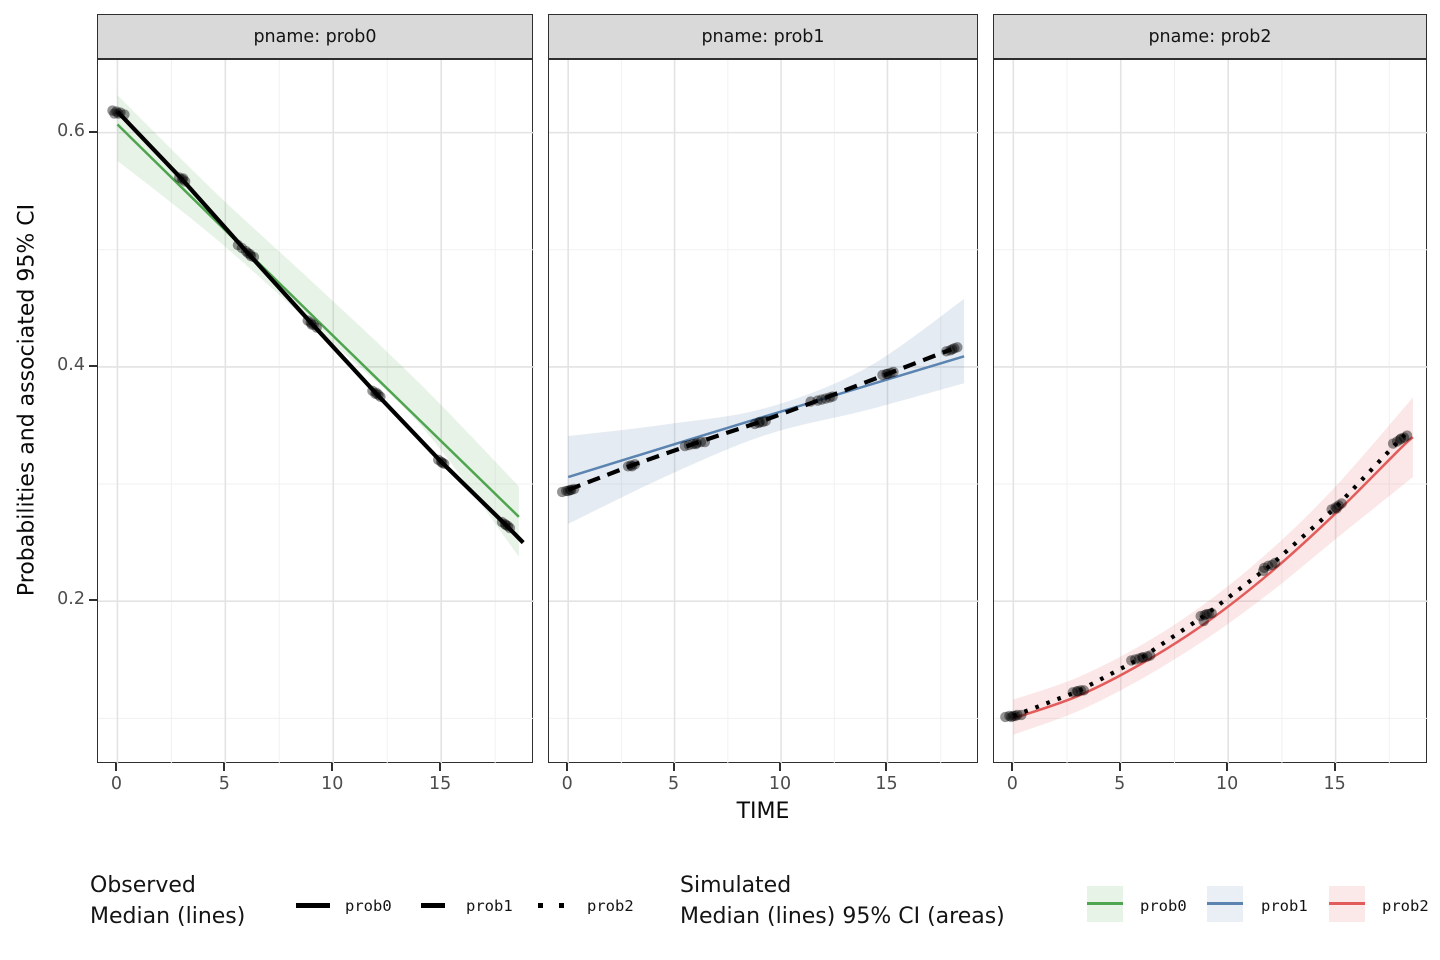 The width and height of the screenshot is (1440, 960). I want to click on legend-key-solid-line, so click(313, 905).